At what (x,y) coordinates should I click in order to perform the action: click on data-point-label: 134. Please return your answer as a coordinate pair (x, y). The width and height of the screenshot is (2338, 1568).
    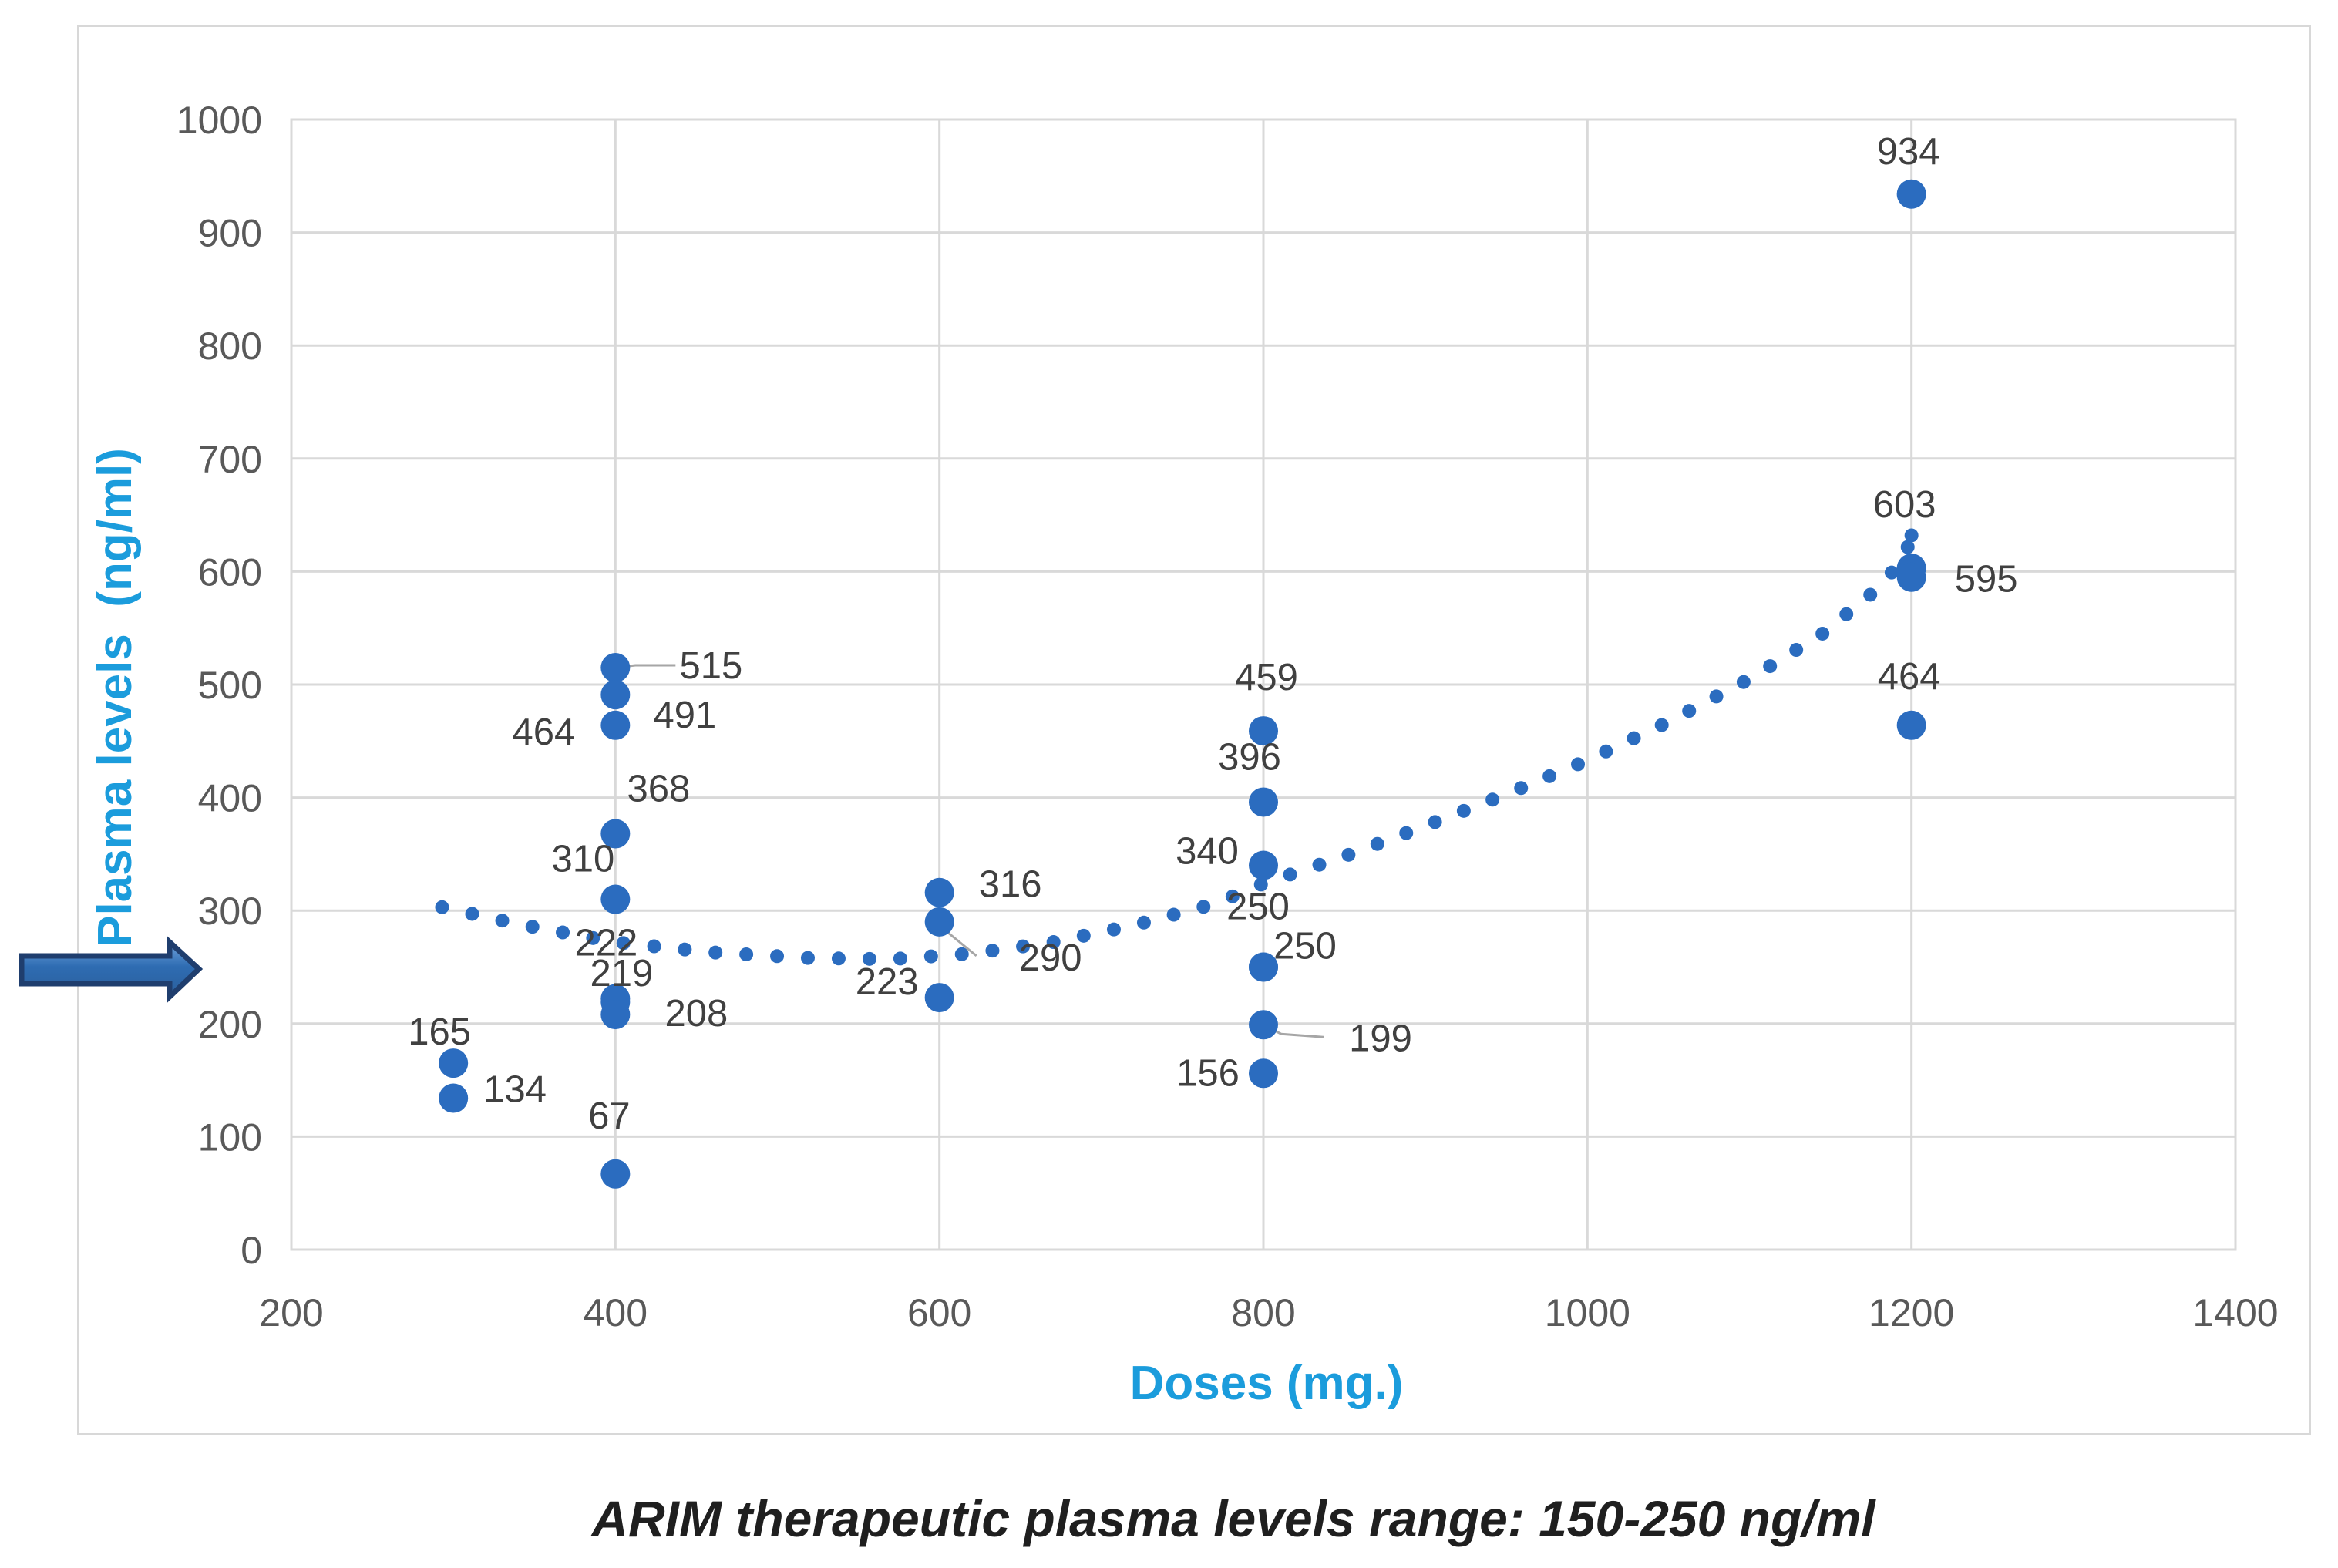
    Looking at the image, I should click on (515, 1090).